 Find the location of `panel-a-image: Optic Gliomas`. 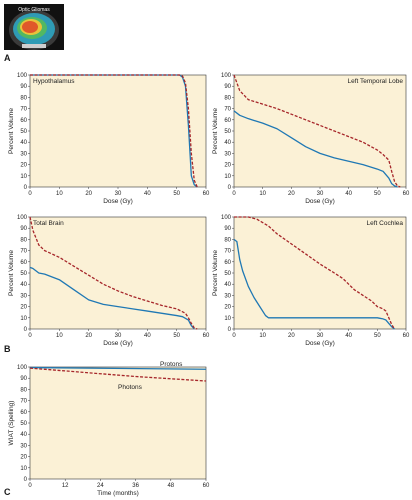

panel-a-image: Optic Gliomas is located at coordinates (34, 27).